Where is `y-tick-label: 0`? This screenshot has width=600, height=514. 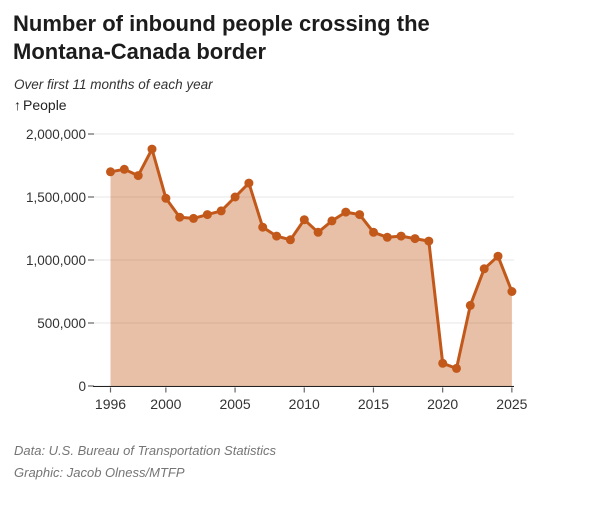 y-tick-label: 0 is located at coordinates (82, 386).